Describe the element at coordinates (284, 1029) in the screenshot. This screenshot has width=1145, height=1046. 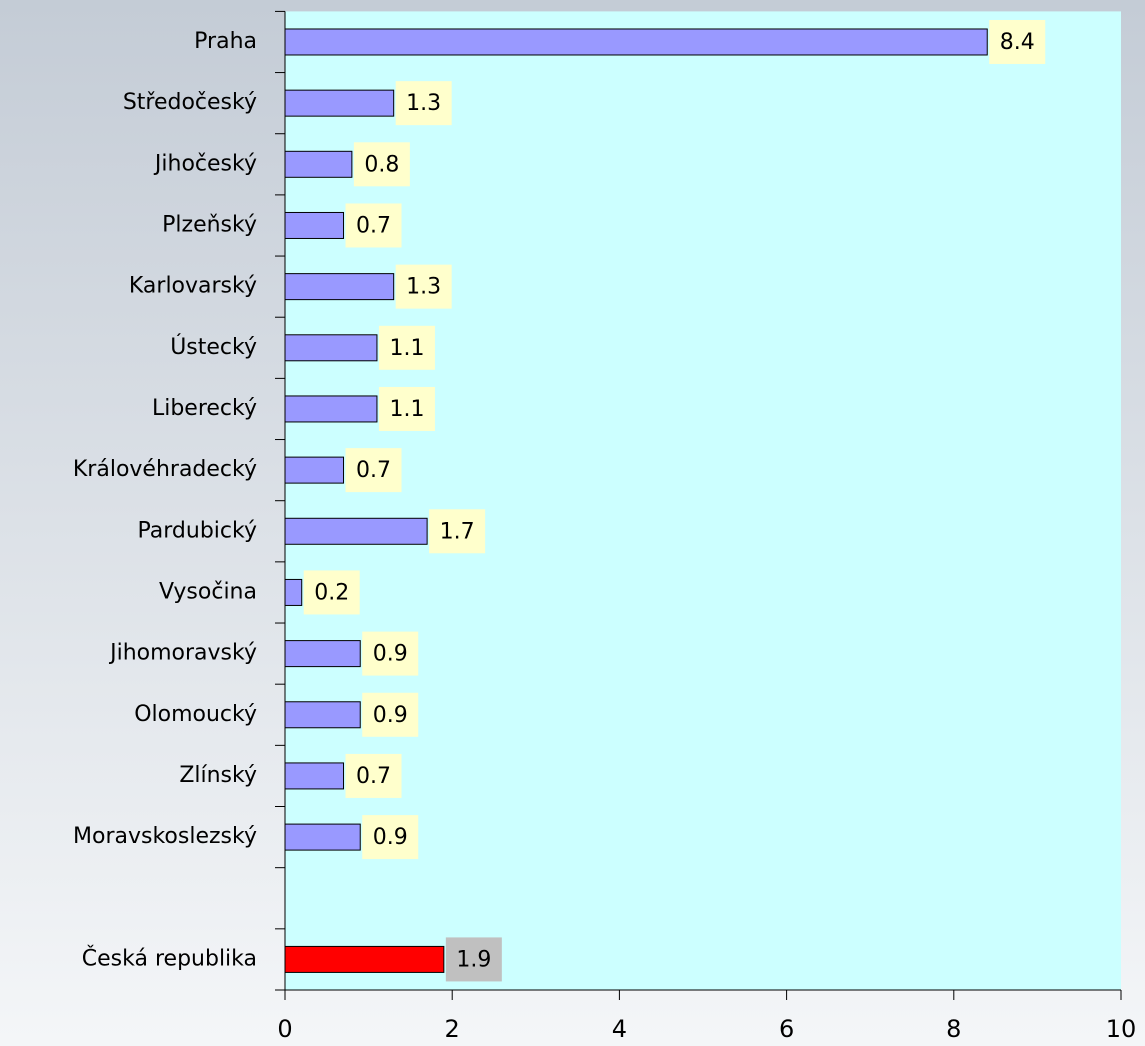
I see `x-tick-label: 0` at that location.